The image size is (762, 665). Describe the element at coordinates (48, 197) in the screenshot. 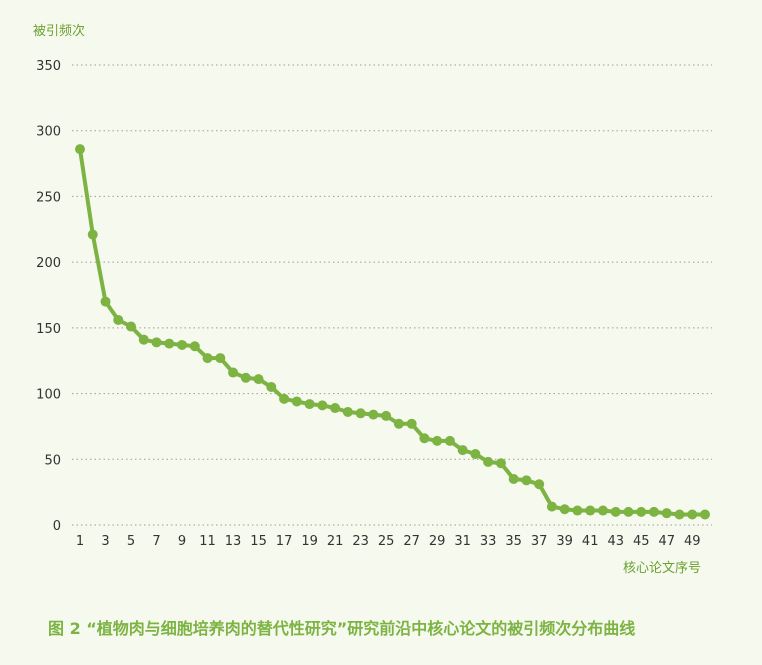

I see `y-tick-label: 250` at that location.